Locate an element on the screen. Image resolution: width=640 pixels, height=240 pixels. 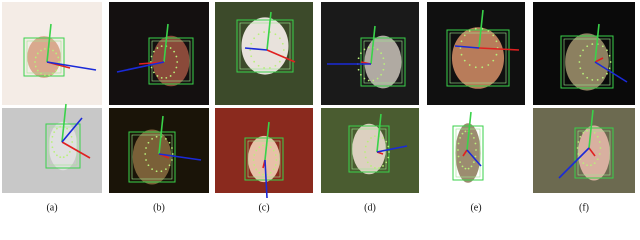
subfigure-caption: (a) is located at coordinates (51, 207).